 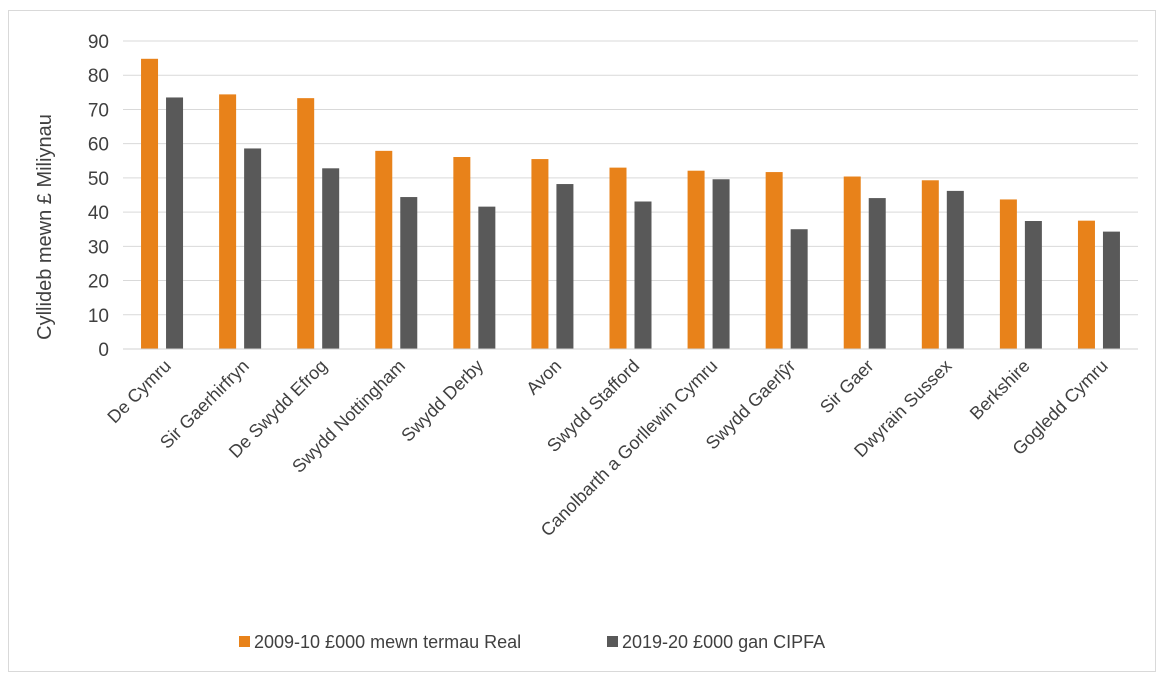 What do you see at coordinates (98, 213) in the screenshot?
I see `y-tick-label: 40` at bounding box center [98, 213].